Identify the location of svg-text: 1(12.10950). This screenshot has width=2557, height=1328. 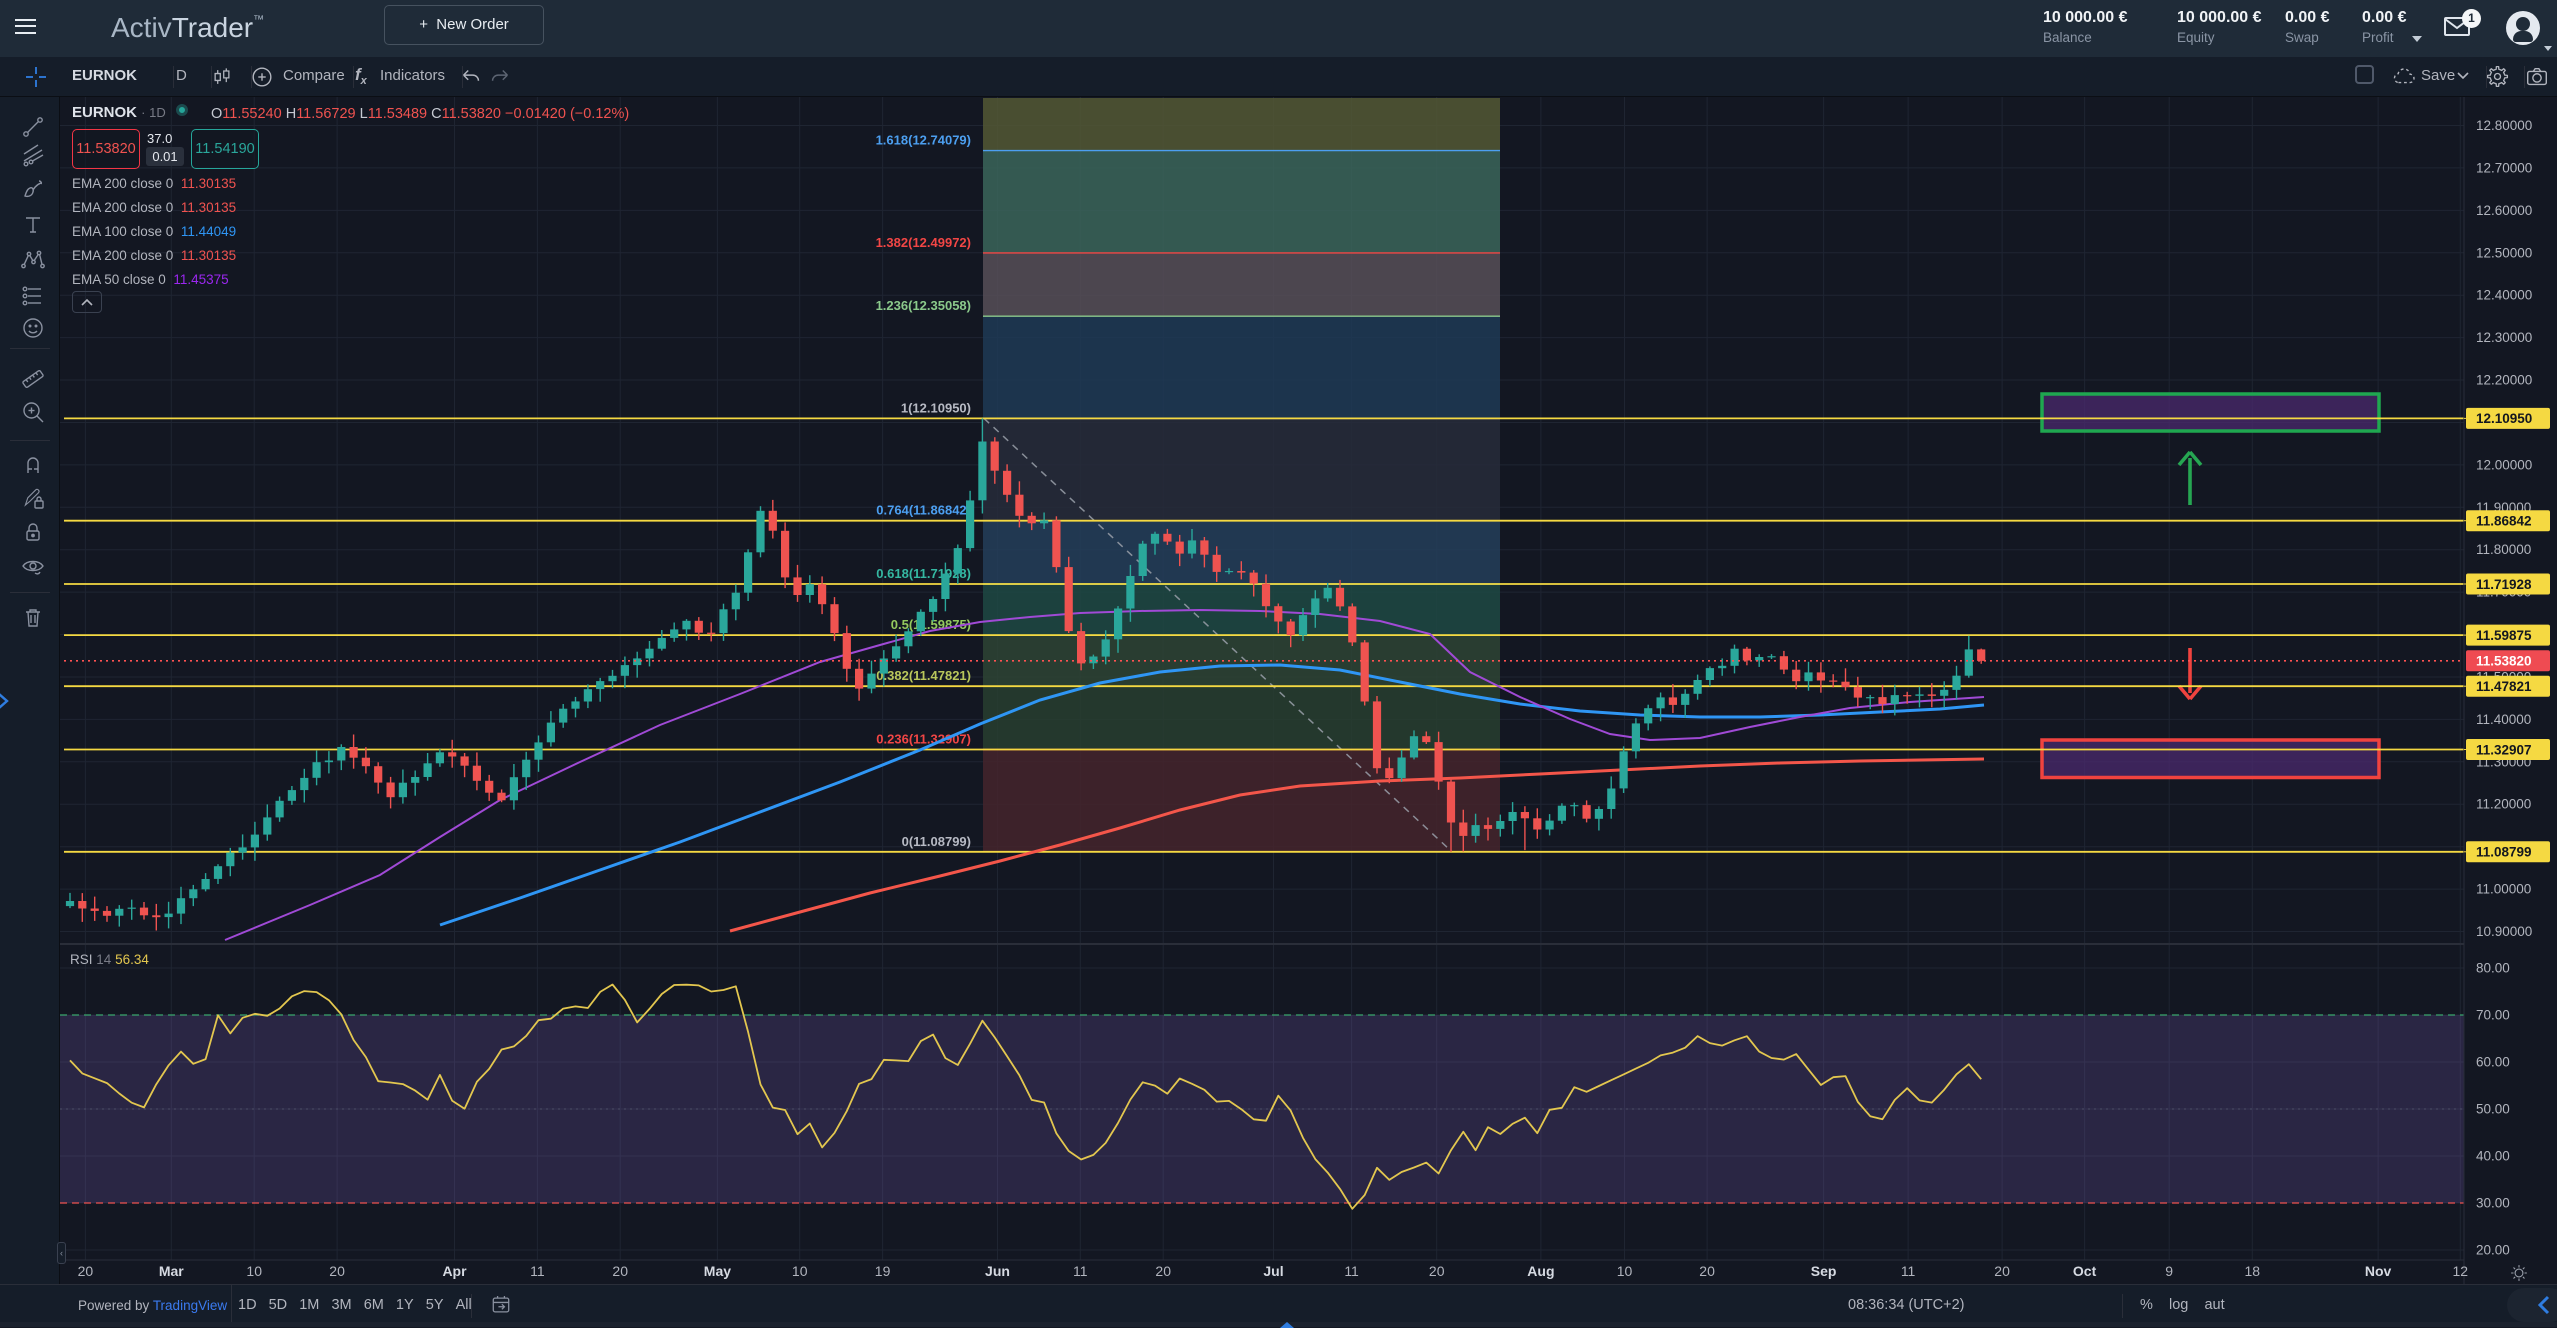
(936, 407).